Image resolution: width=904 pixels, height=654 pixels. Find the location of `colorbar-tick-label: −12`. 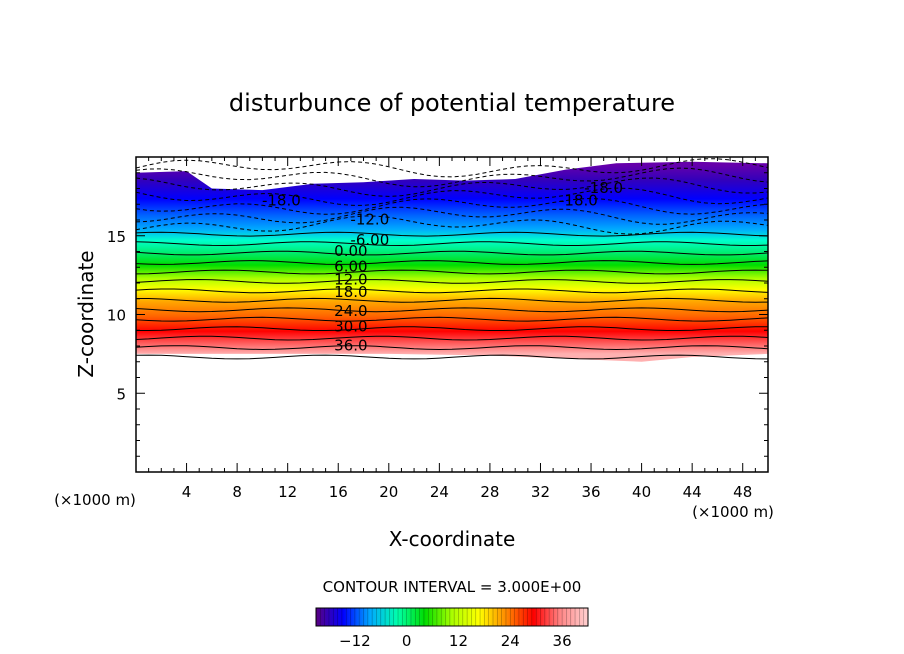

colorbar-tick-label: −12 is located at coordinates (355, 641).